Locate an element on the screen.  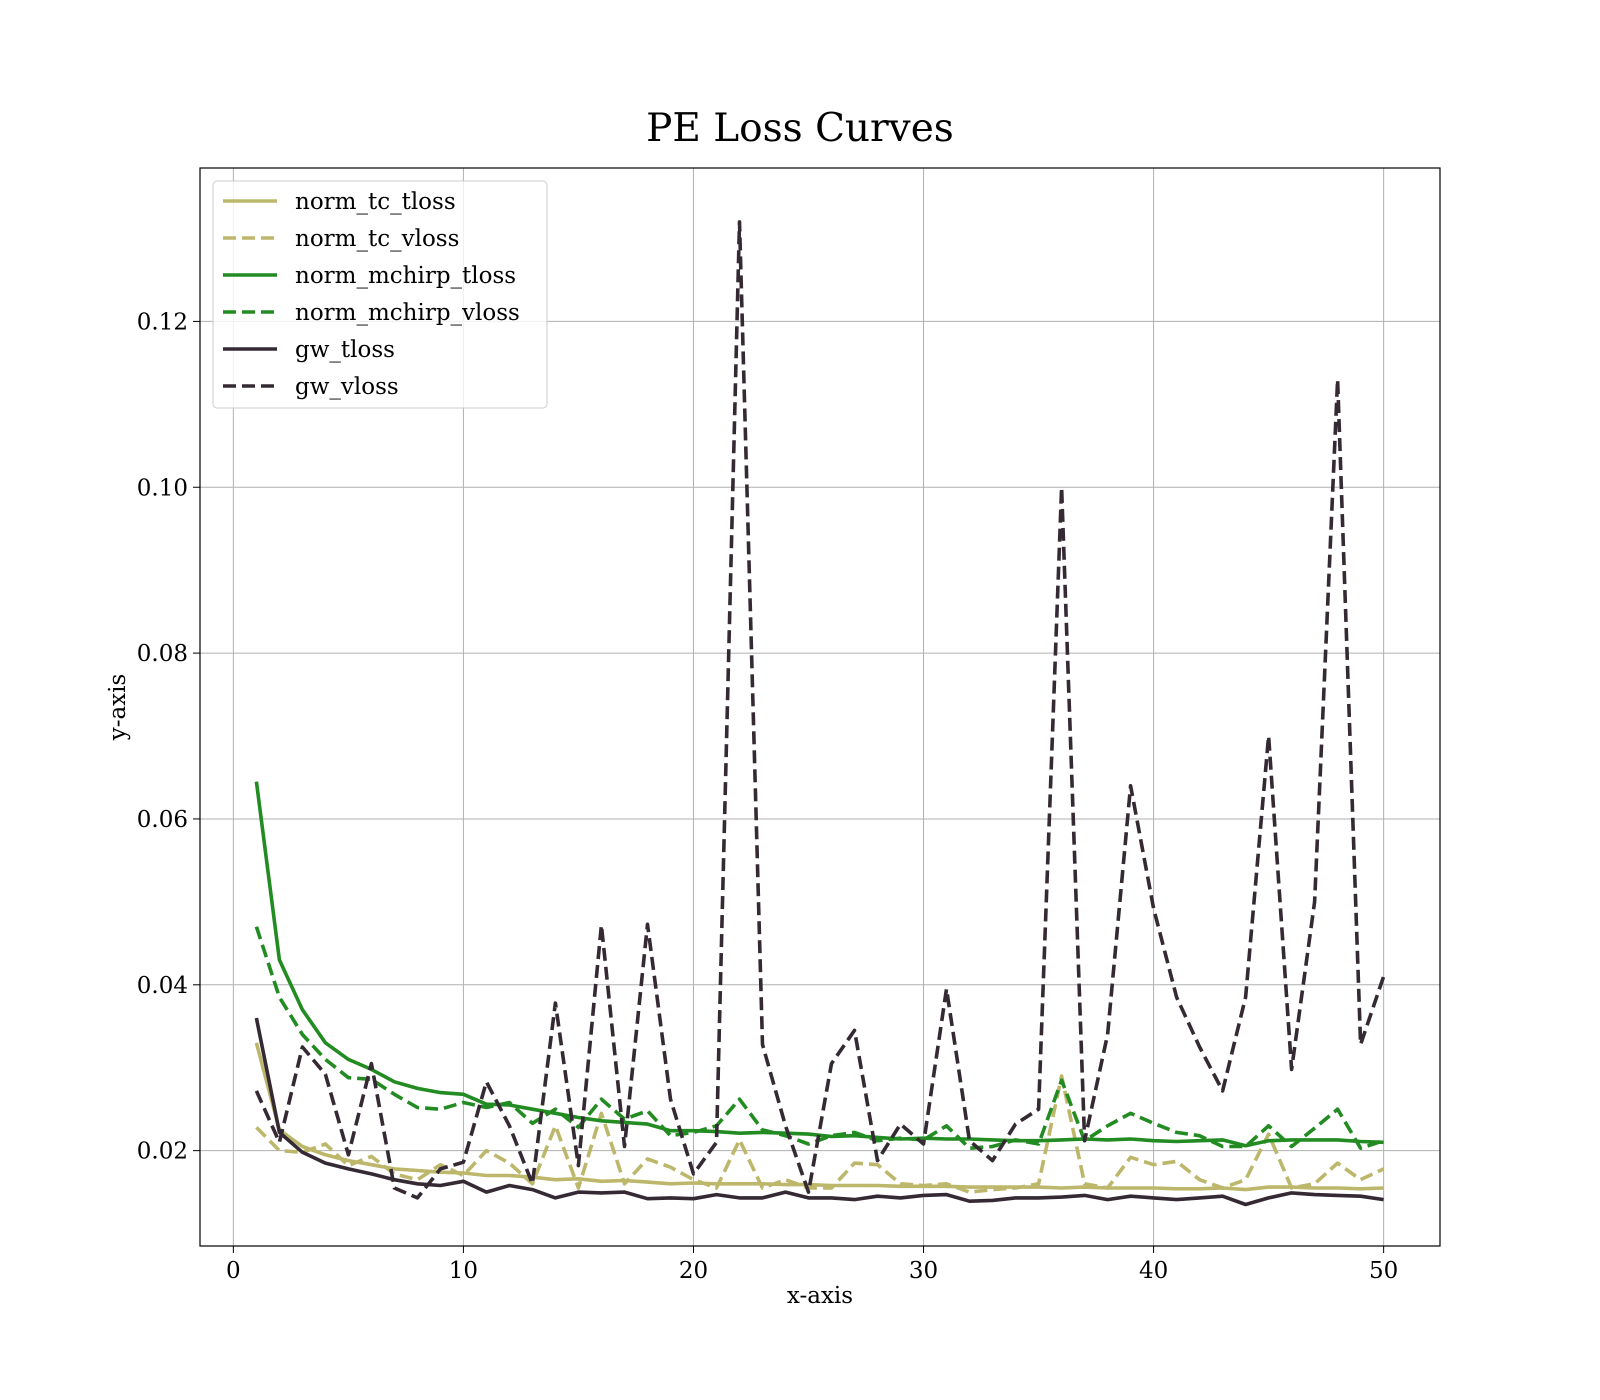
x-tick-label: 0 is located at coordinates (233, 1271).